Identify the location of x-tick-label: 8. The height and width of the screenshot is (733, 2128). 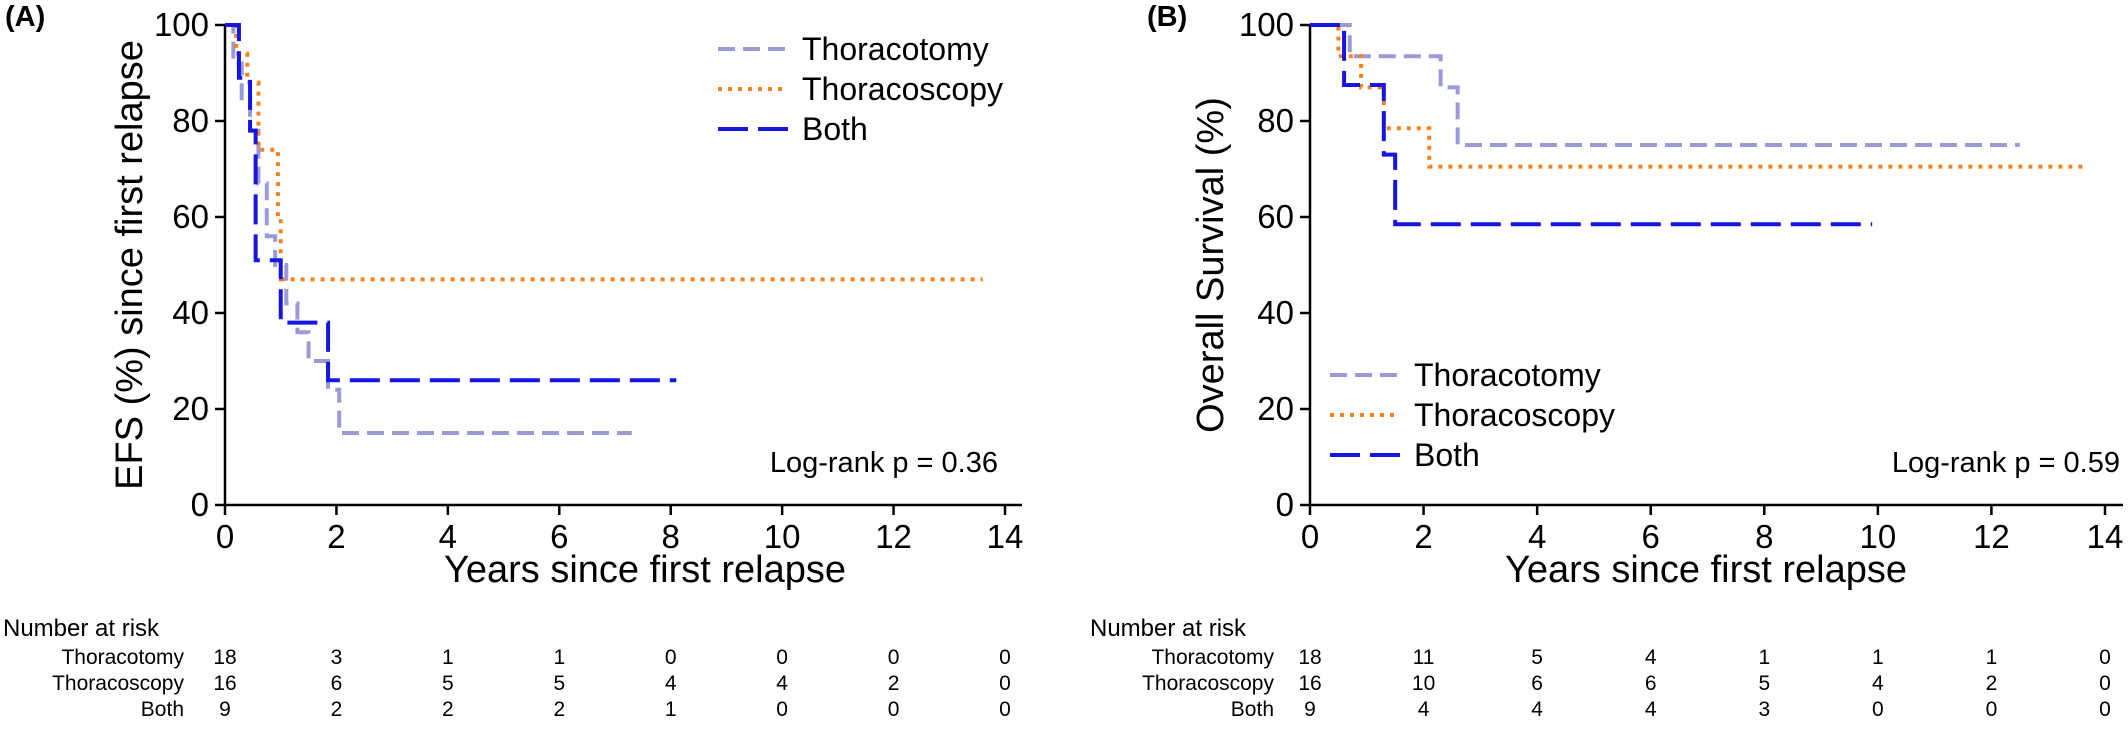
(1764, 536).